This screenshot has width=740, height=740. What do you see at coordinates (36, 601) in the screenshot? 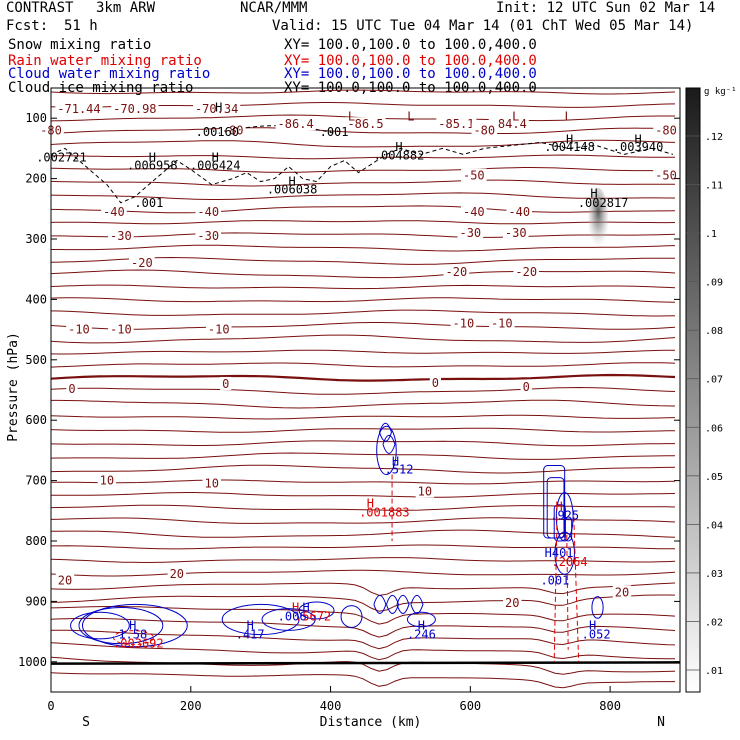
I see `y-tick-label: 900` at bounding box center [36, 601].